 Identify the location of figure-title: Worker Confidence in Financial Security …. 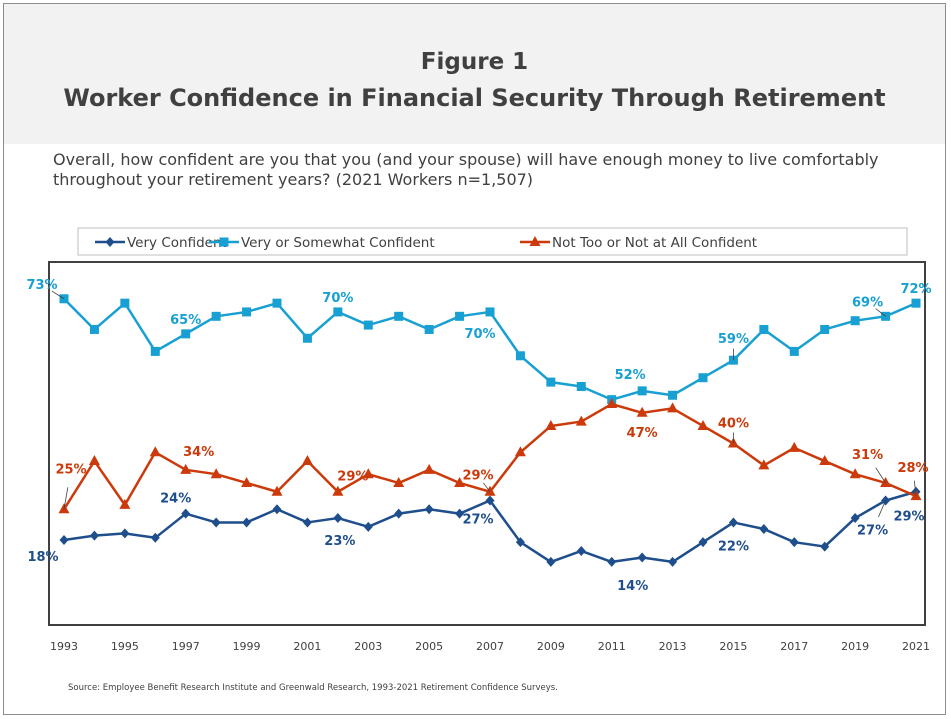
(474, 98).